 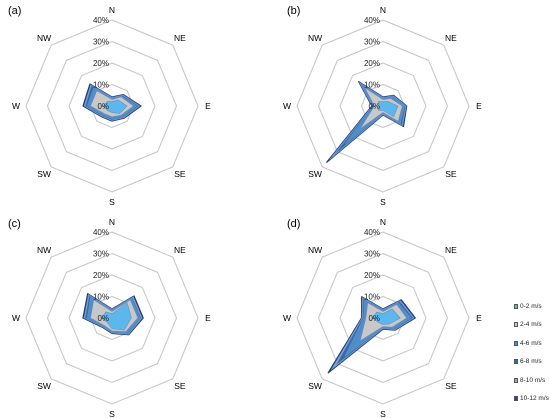 I want to click on panel-letter: (a), so click(x=14, y=11).